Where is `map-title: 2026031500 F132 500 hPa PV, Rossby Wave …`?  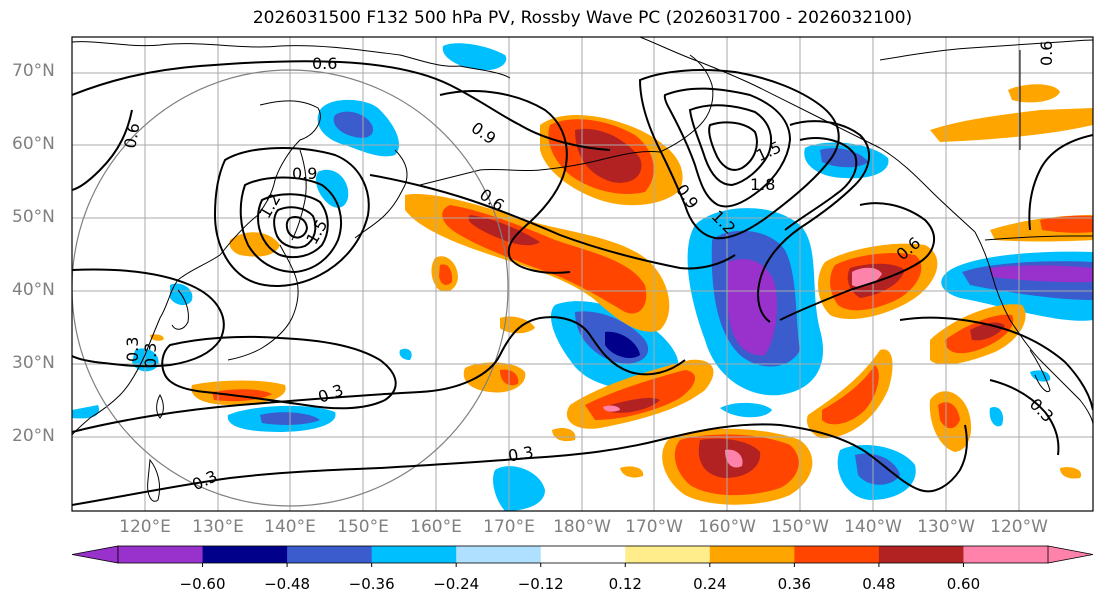
map-title: 2026031500 F132 500 hPa PV, Rossby Wave … is located at coordinates (582, 18).